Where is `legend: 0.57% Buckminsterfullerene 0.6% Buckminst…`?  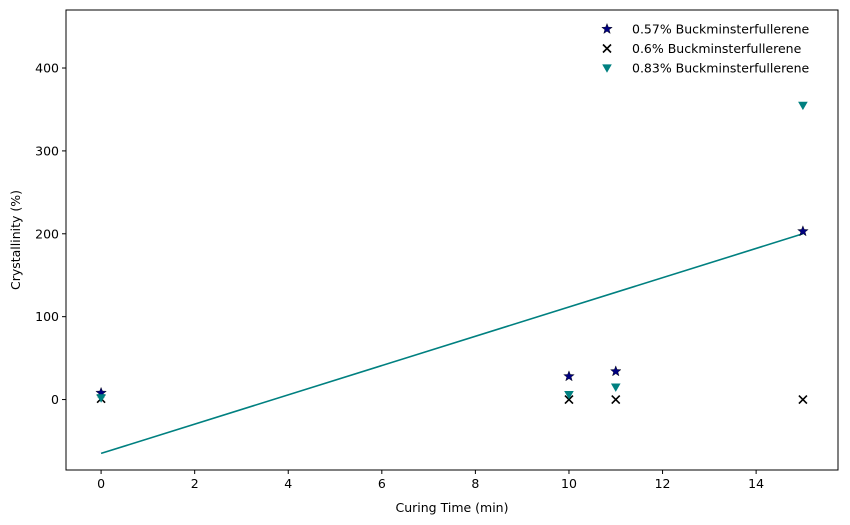 legend: 0.57% Buckminsterfullerene 0.6% Buckminst… is located at coordinates (705, 49).